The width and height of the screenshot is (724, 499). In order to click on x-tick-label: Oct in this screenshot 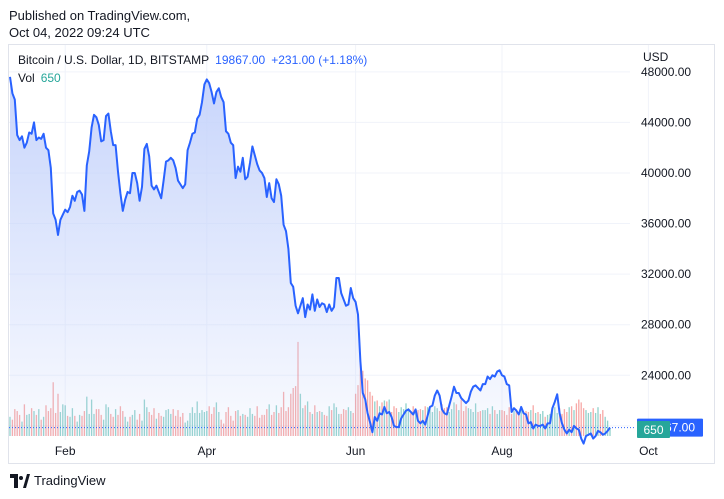, I will do `click(648, 451)`.